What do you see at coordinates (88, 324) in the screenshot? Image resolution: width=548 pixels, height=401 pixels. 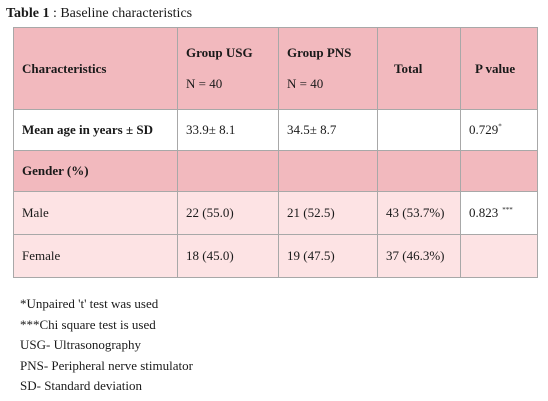 I see `footnote-item: ***Chi square test is used` at bounding box center [88, 324].